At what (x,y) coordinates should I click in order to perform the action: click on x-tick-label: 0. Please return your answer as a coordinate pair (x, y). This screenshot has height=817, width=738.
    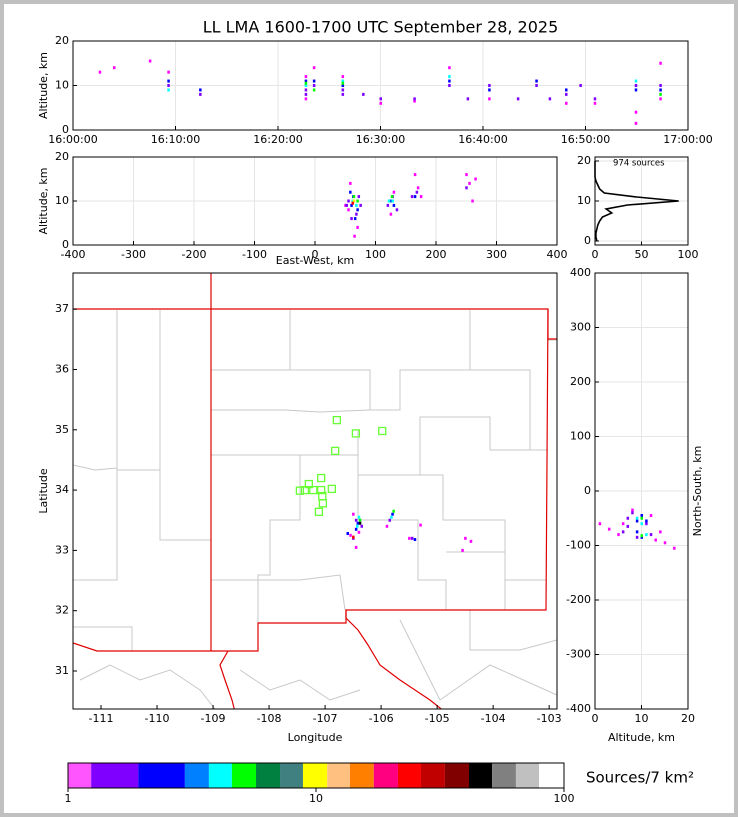
    Looking at the image, I should click on (595, 718).